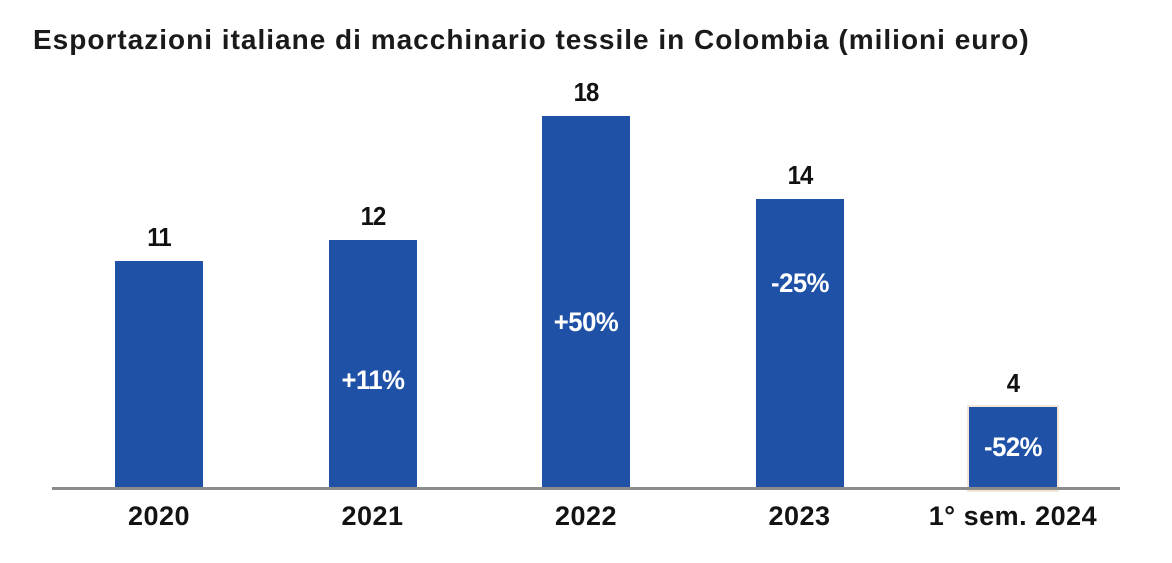 This screenshot has height=563, width=1172. What do you see at coordinates (799, 516) in the screenshot?
I see `x-axis-tick-label: 2023` at bounding box center [799, 516].